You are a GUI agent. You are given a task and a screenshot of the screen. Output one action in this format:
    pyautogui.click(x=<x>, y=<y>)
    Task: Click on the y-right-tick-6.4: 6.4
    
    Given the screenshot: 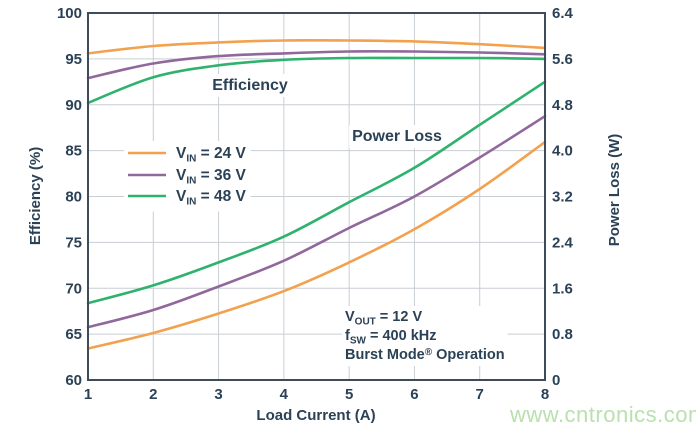 What is the action you would take?
    pyautogui.click(x=563, y=13)
    